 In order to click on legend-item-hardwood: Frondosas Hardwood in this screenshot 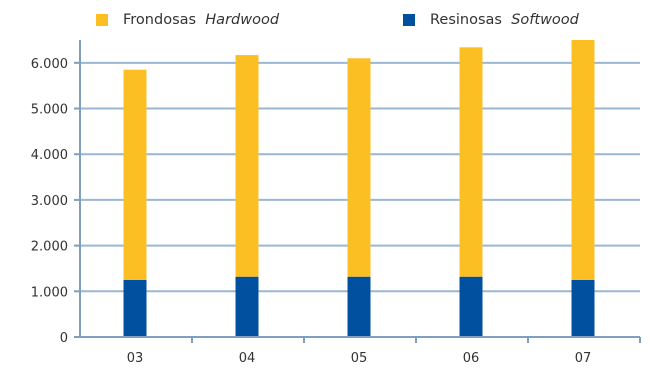, I will do `click(187, 20)`.